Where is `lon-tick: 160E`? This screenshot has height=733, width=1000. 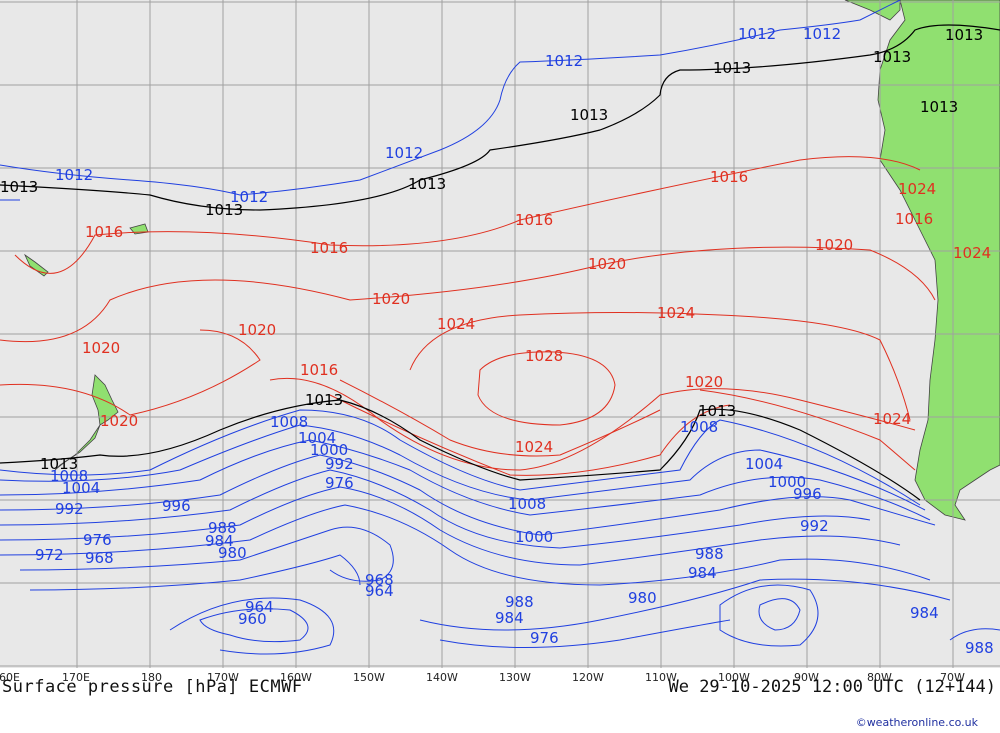 lon-tick: 160E is located at coordinates (10, 676).